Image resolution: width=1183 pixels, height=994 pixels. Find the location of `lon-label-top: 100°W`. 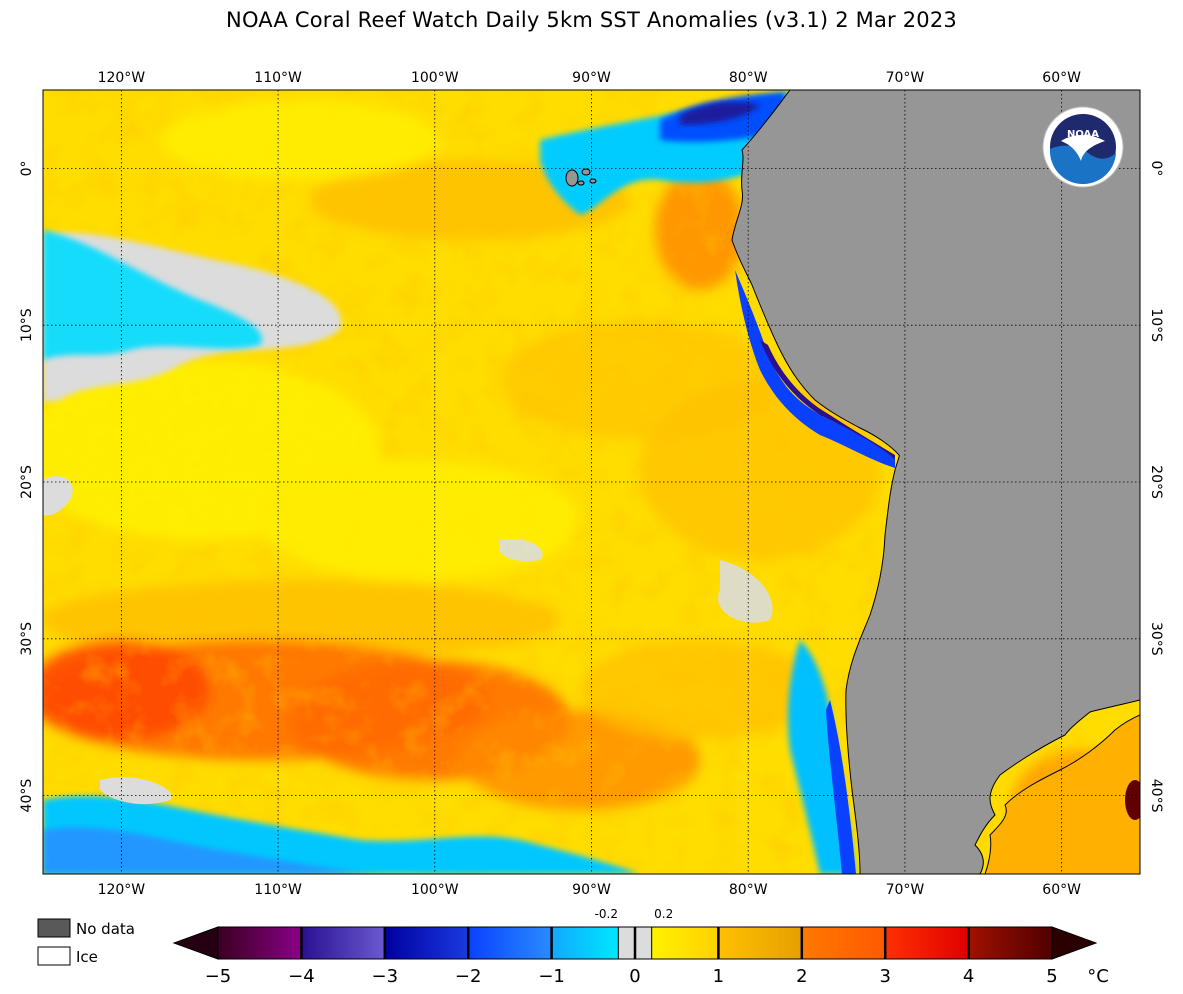

lon-label-top: 100°W is located at coordinates (435, 78).